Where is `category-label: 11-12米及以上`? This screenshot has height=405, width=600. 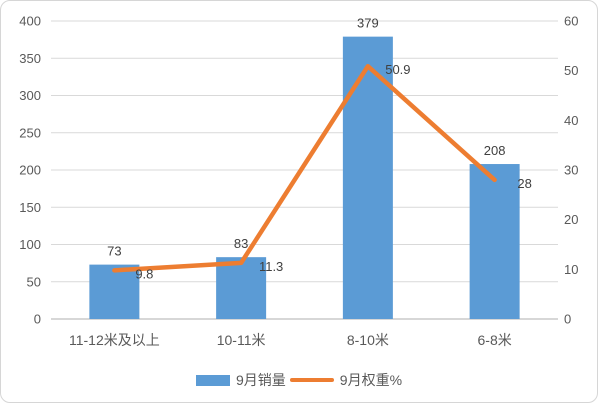
category-label: 11-12米及以上 is located at coordinates (114, 340).